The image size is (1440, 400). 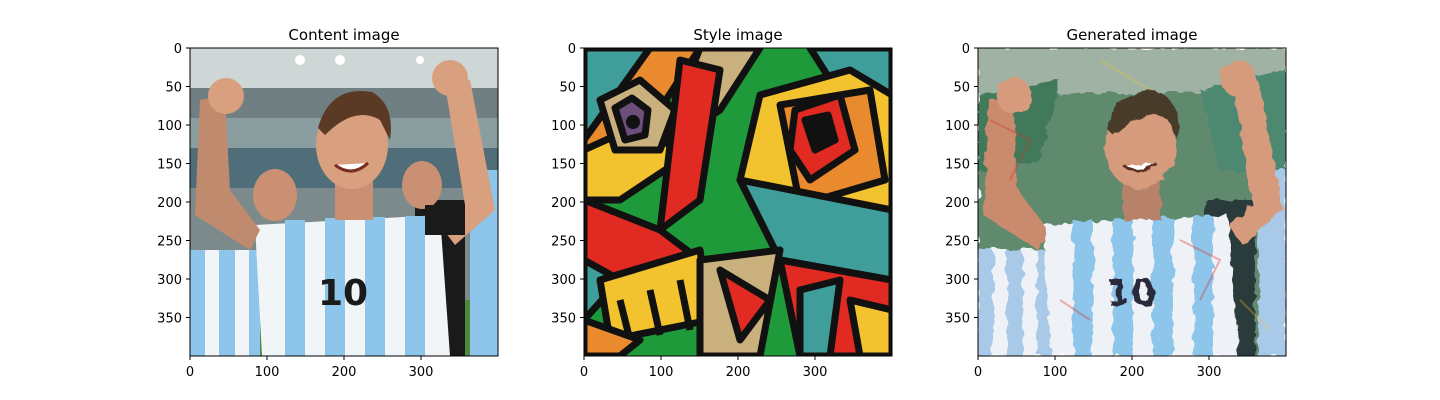 I want to click on generated-title: Generated image, so click(x=1131, y=35).